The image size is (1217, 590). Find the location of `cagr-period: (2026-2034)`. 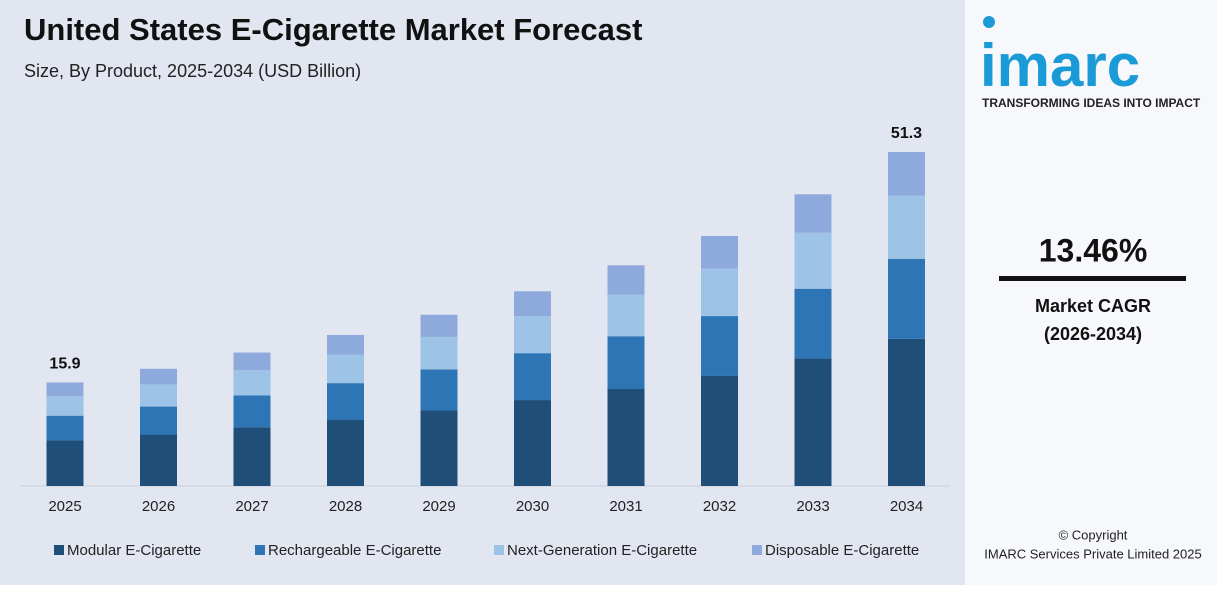

cagr-period: (2026-2034) is located at coordinates (1093, 334).